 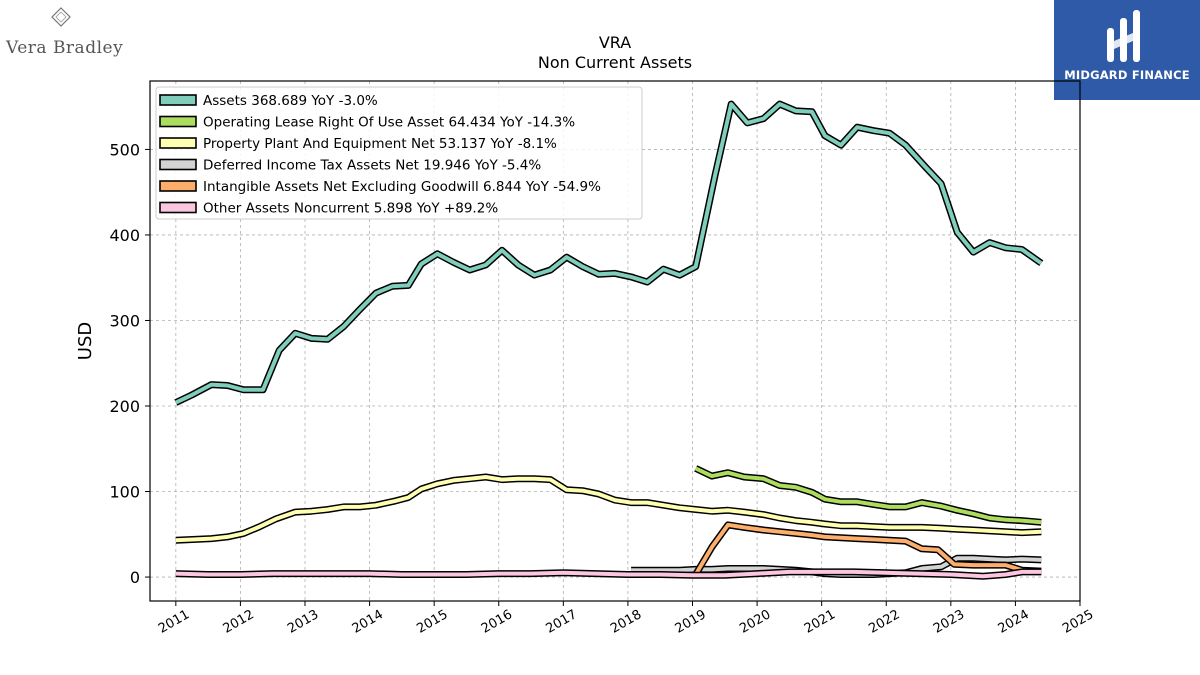 I want to click on x-tick-label: 2025, so click(x=1078, y=622).